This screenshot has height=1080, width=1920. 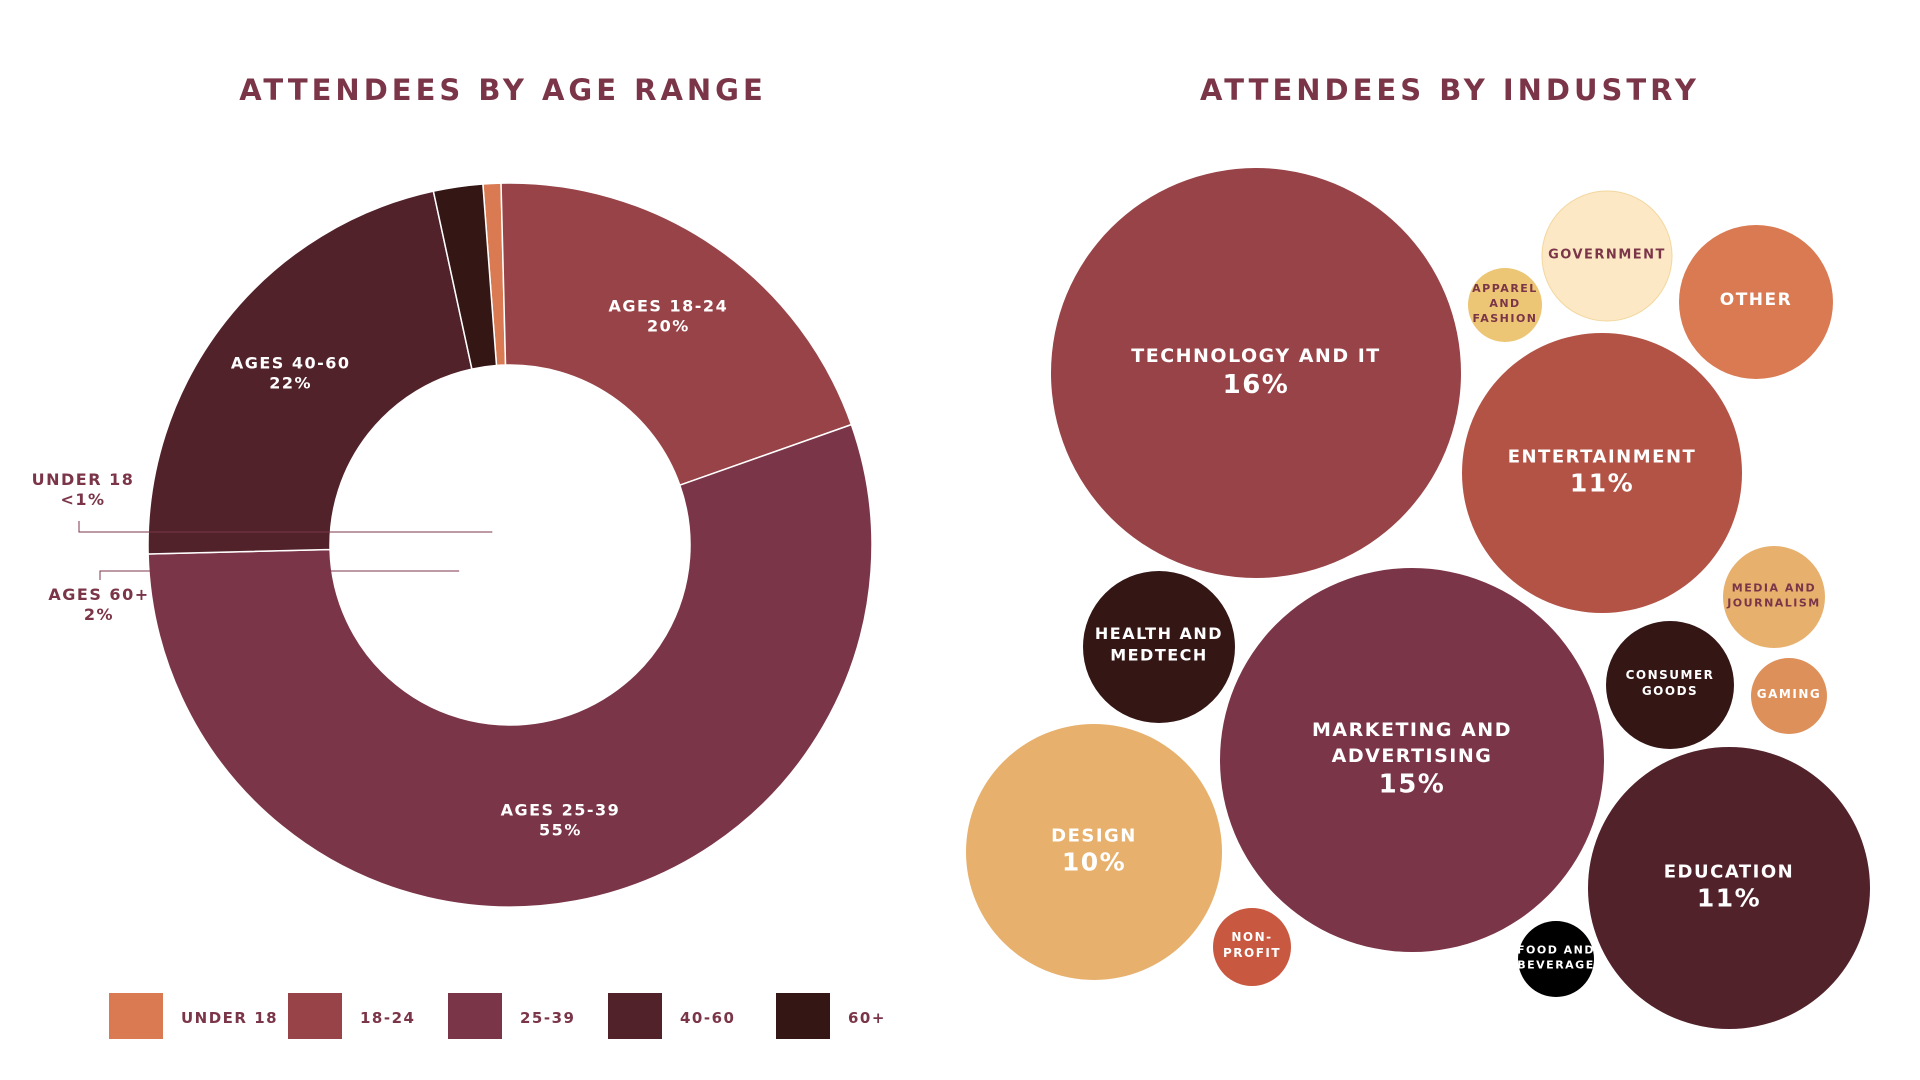 I want to click on bubble-label: GAMING, so click(x=1789, y=694).